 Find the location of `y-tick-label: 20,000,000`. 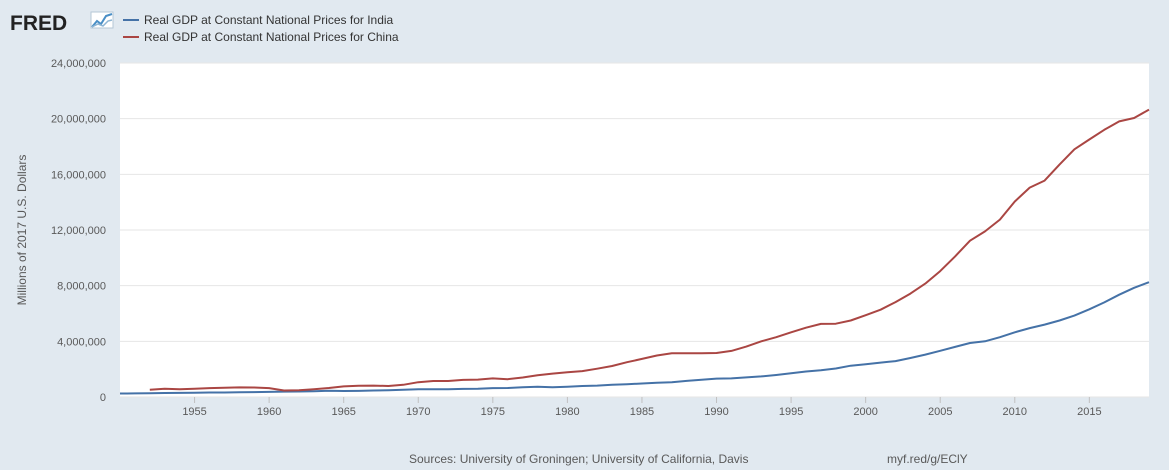

y-tick-label: 20,000,000 is located at coordinates (78, 120).